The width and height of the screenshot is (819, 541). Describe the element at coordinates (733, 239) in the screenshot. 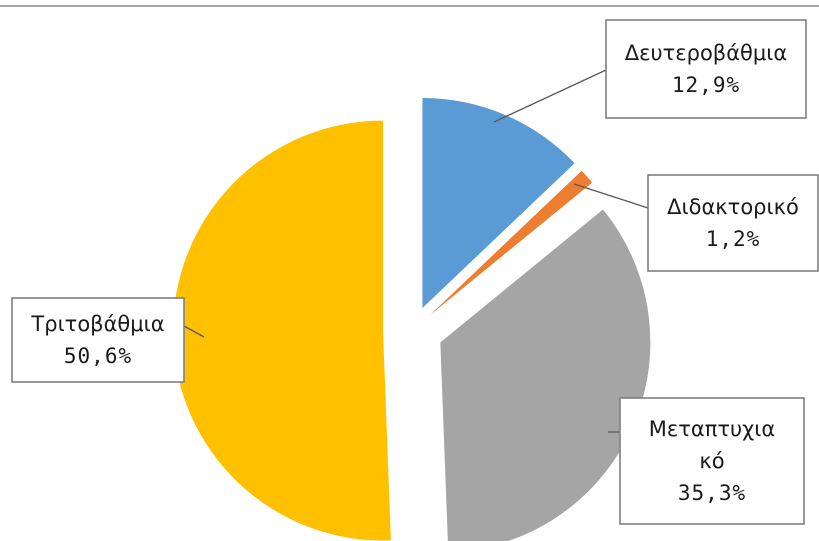

I see `slice-percent-label: 1,2%` at that location.